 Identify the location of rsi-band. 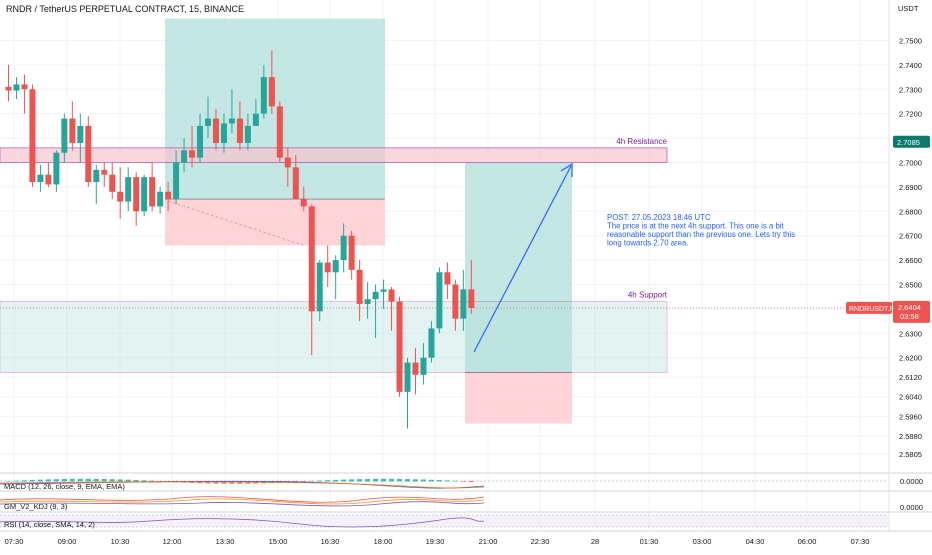
(444, 521).